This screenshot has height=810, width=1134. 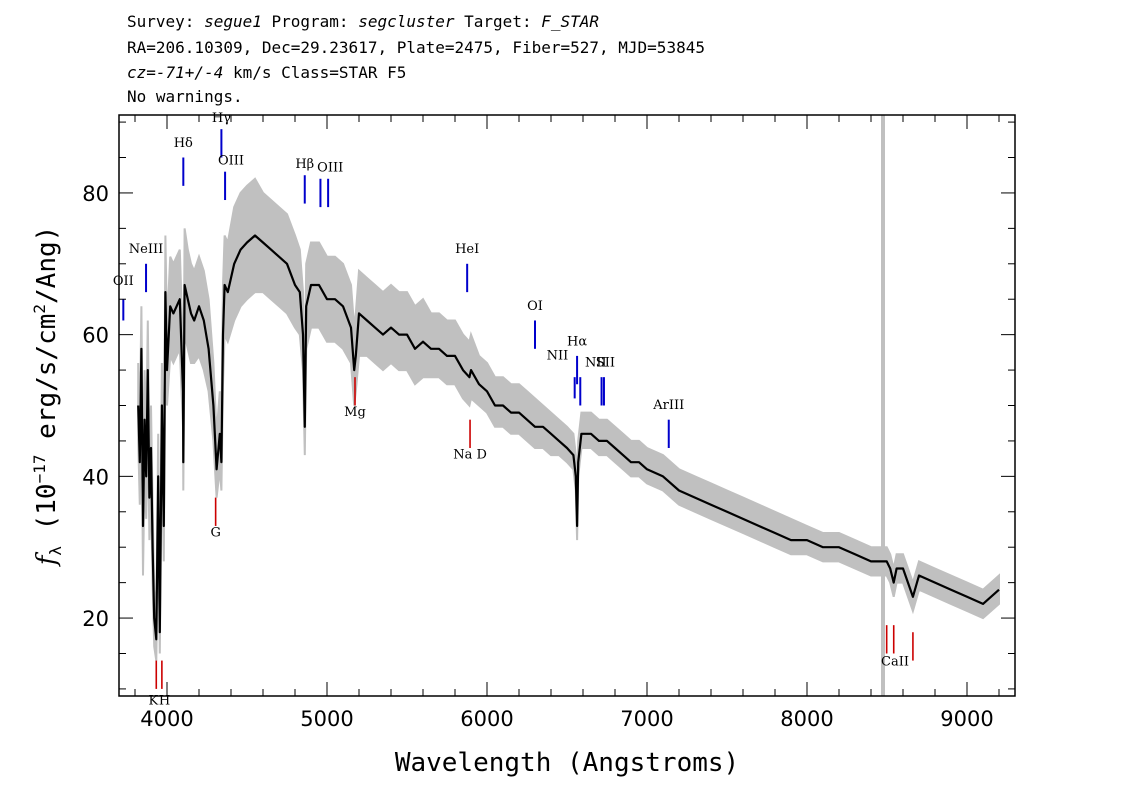 What do you see at coordinates (570, 21) in the screenshot?
I see `target-value: F_STAR` at bounding box center [570, 21].